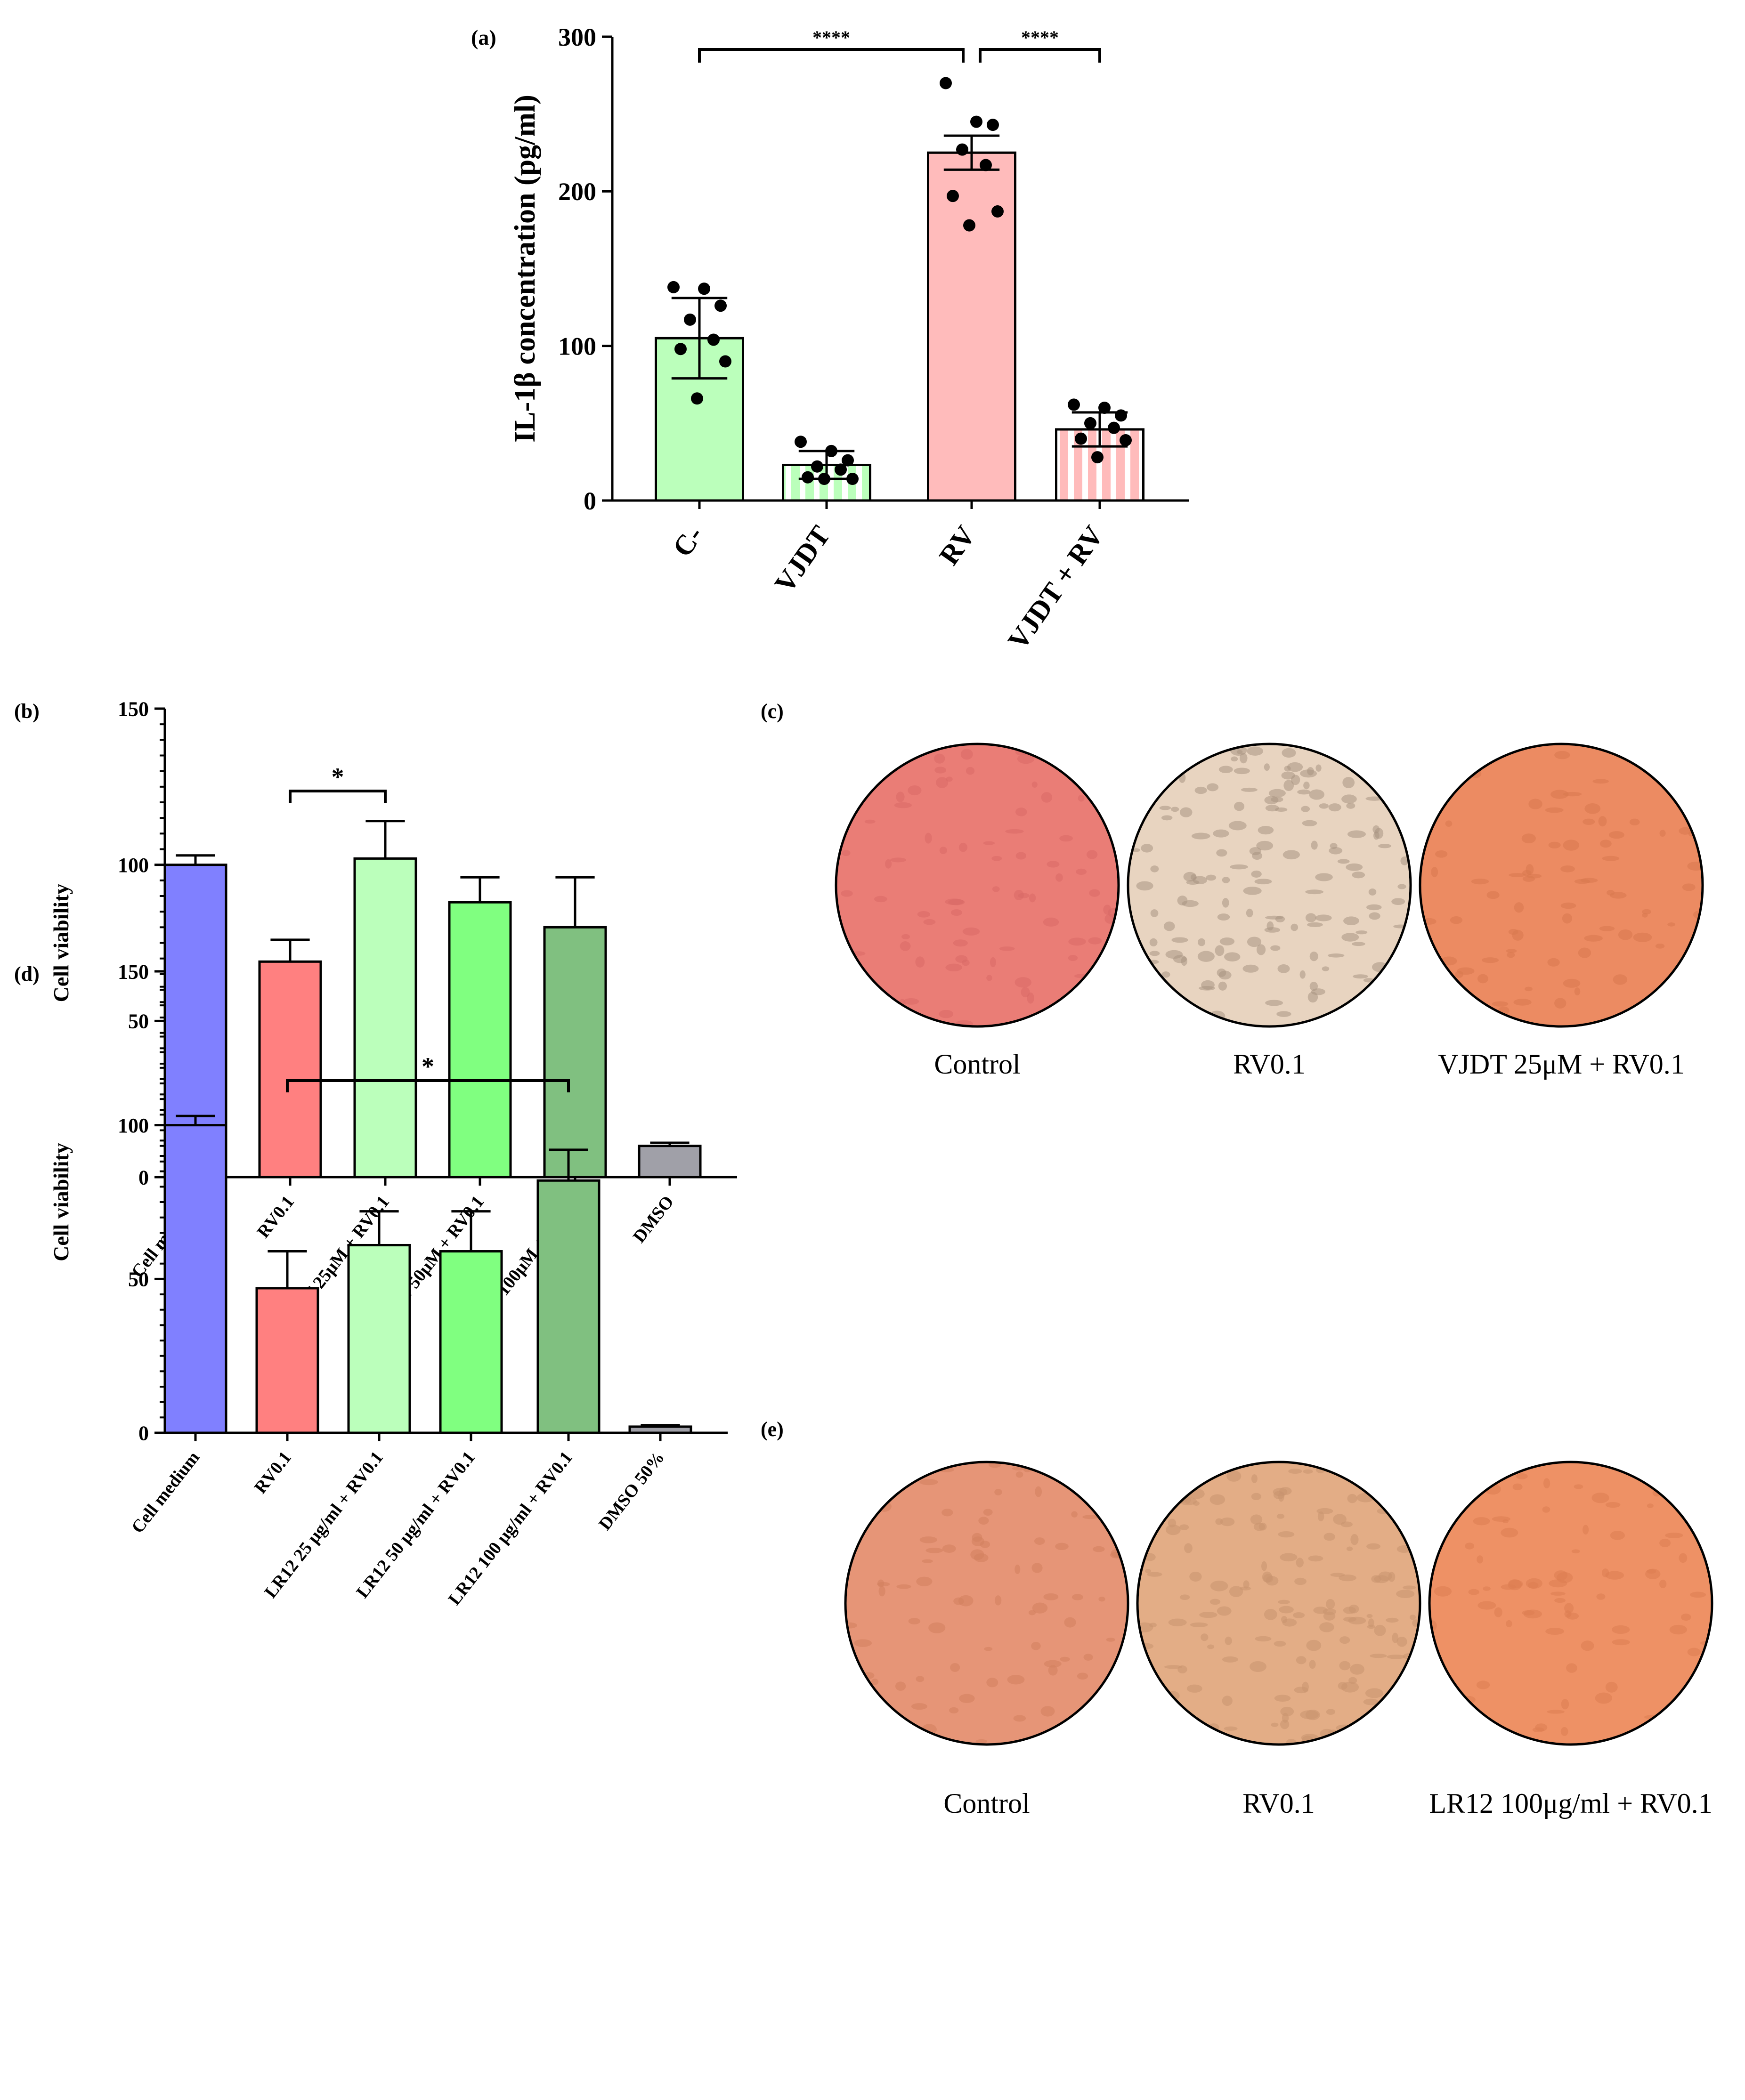 The image size is (1745, 2100). Describe the element at coordinates (687, 542) in the screenshot. I see `x-tick-label: C-` at that location.